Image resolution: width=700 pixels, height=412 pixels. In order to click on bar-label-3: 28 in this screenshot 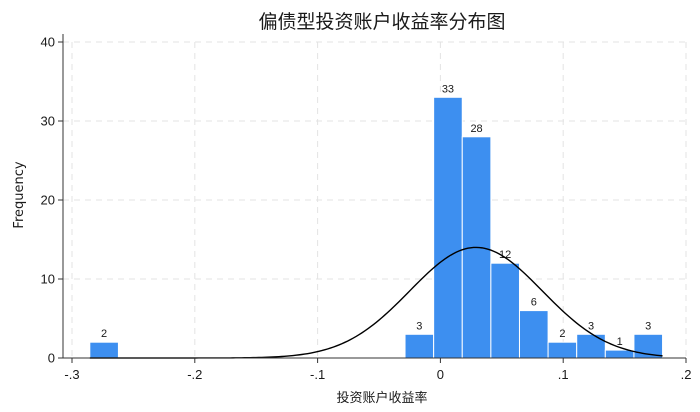, I will do `click(476, 129)`.